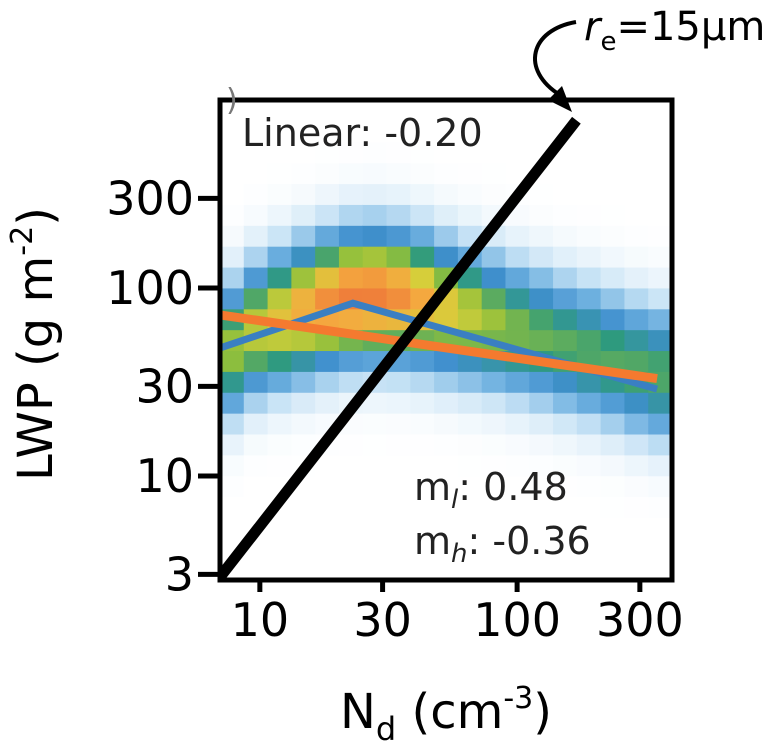  What do you see at coordinates (260, 620) in the screenshot?
I see `x-tick-label: 10` at bounding box center [260, 620].